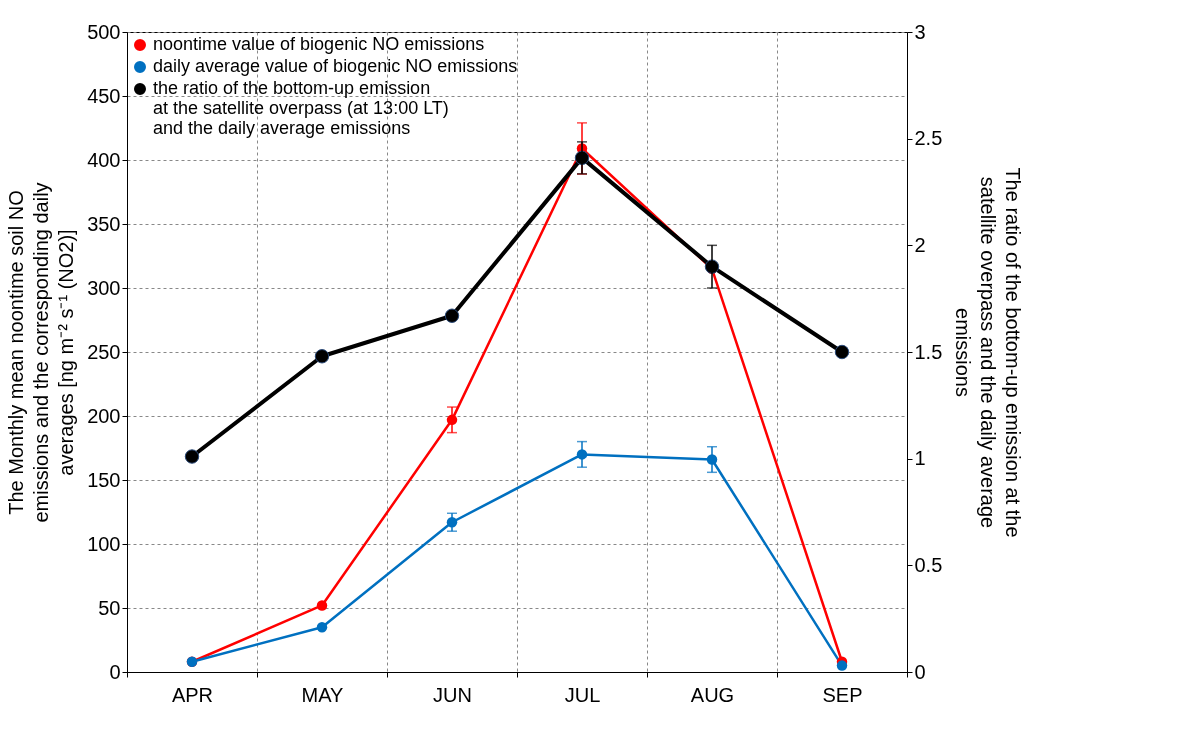  Describe the element at coordinates (928, 564) in the screenshot. I see `y2-tick-label: 0.5` at that location.